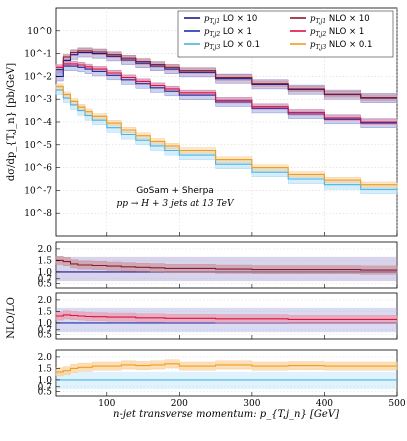 The height and width of the screenshot is (441, 407). Describe the element at coordinates (39, 32) in the screenshot. I see `main-ytick-label: 10^0` at that location.